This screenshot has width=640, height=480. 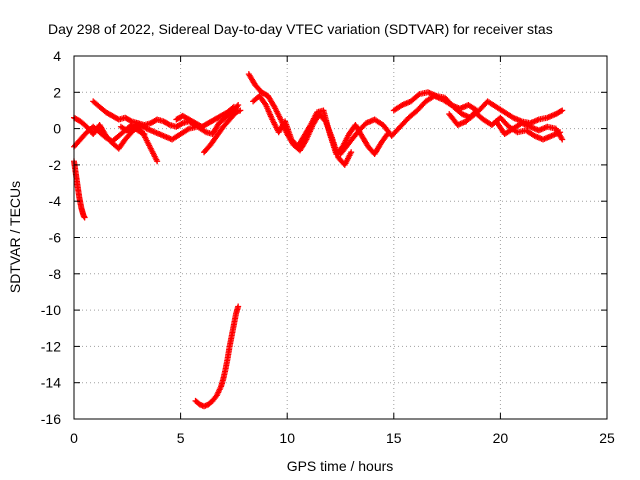 I want to click on series-pass-e, so click(x=222, y=131).